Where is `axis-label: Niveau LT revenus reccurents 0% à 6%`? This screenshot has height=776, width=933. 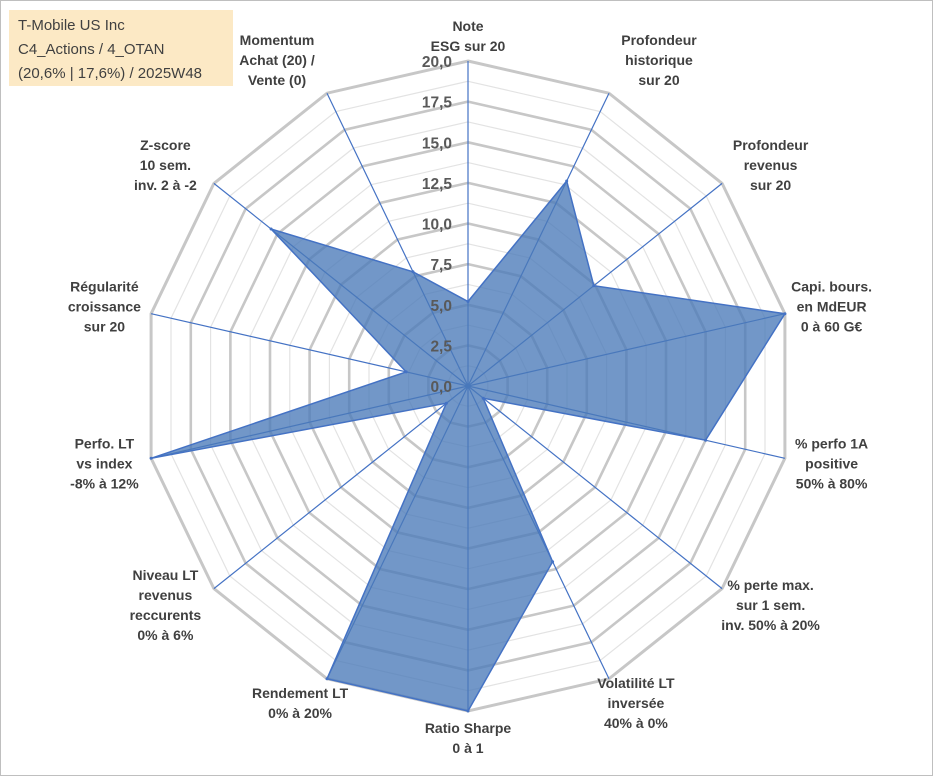 axis-label: Niveau LT revenus reccurents 0% à 6% is located at coordinates (166, 605).